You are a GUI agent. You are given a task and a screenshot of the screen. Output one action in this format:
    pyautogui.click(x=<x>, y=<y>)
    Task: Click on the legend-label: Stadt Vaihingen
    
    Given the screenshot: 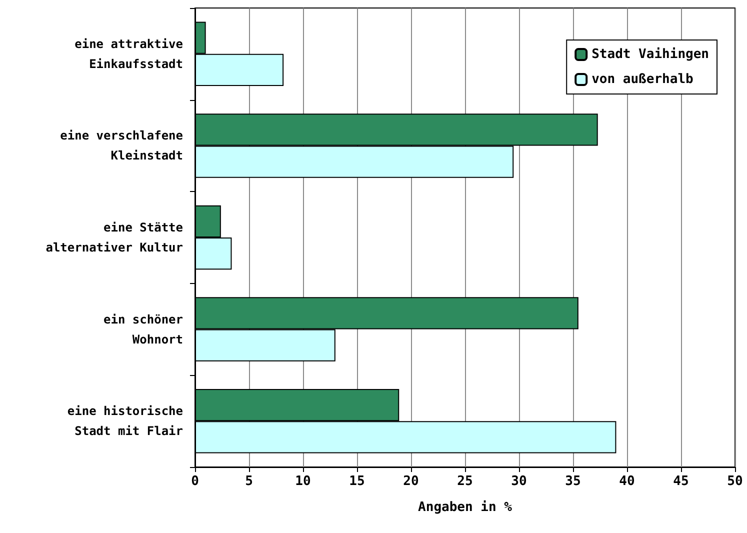 What is the action you would take?
    pyautogui.click(x=651, y=54)
    